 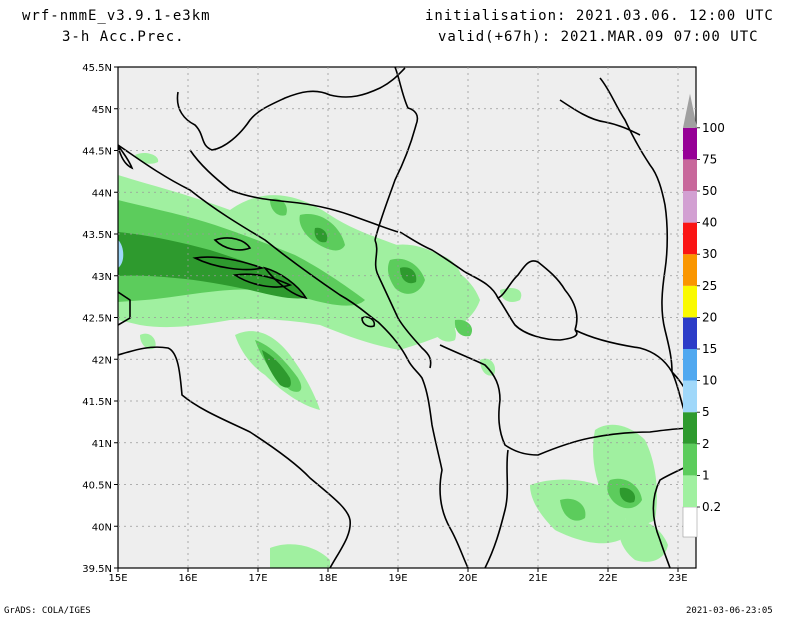 I want to click on lat-label: 40.5N, so click(x=97, y=486).